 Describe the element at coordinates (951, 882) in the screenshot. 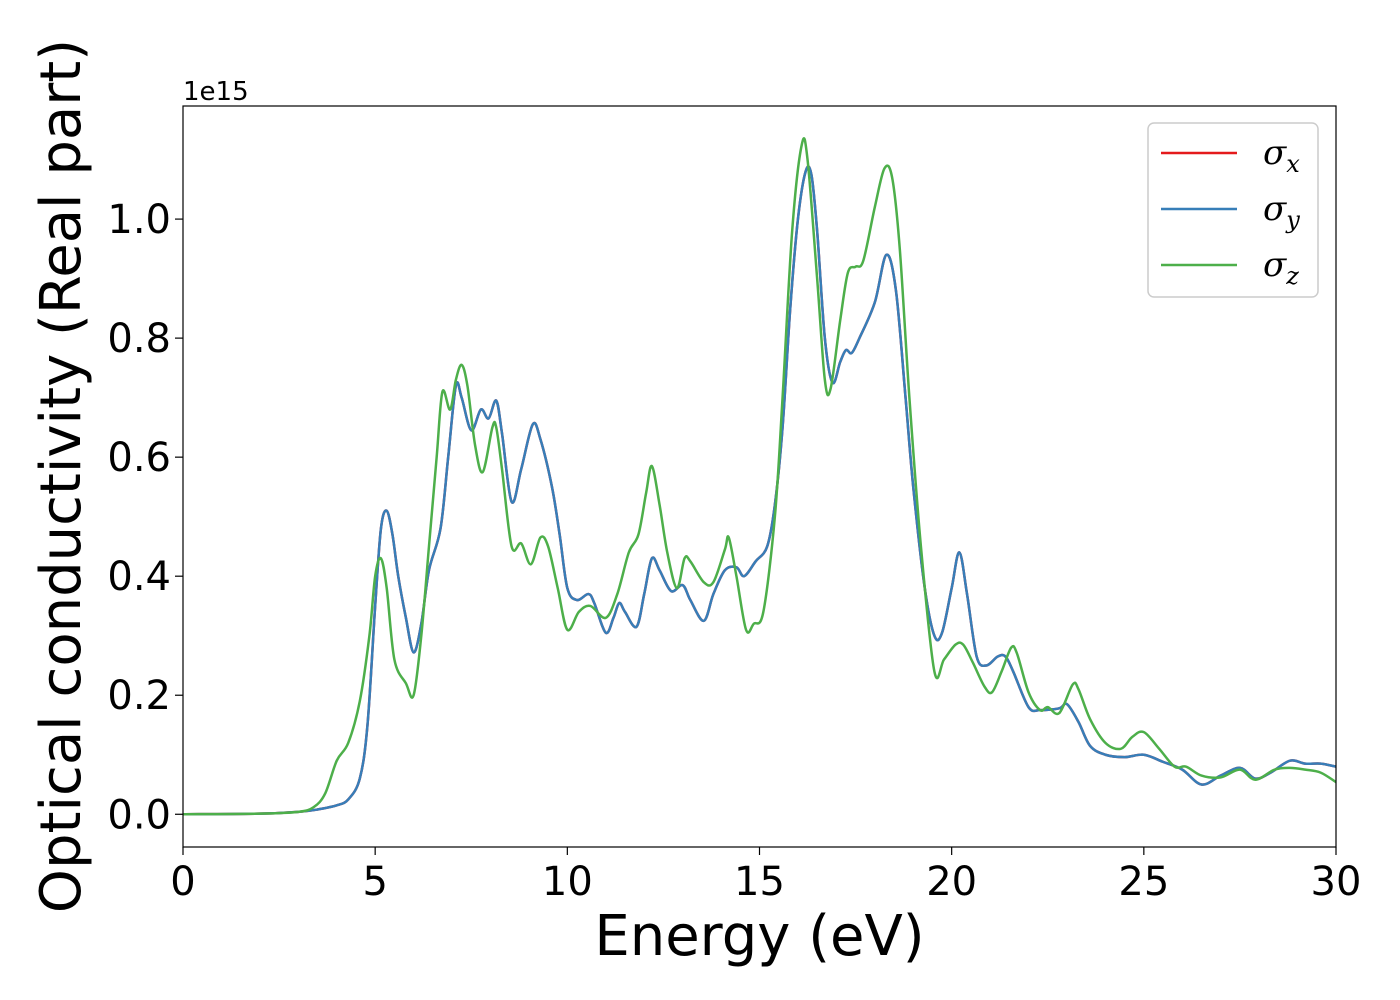

I see `x-tick-label: 20` at that location.